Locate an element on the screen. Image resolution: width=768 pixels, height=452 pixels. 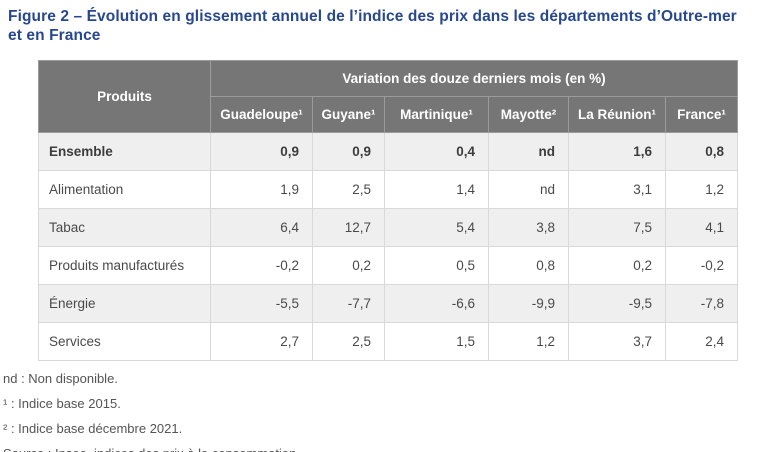
row-label: Alimentation is located at coordinates (124, 189).